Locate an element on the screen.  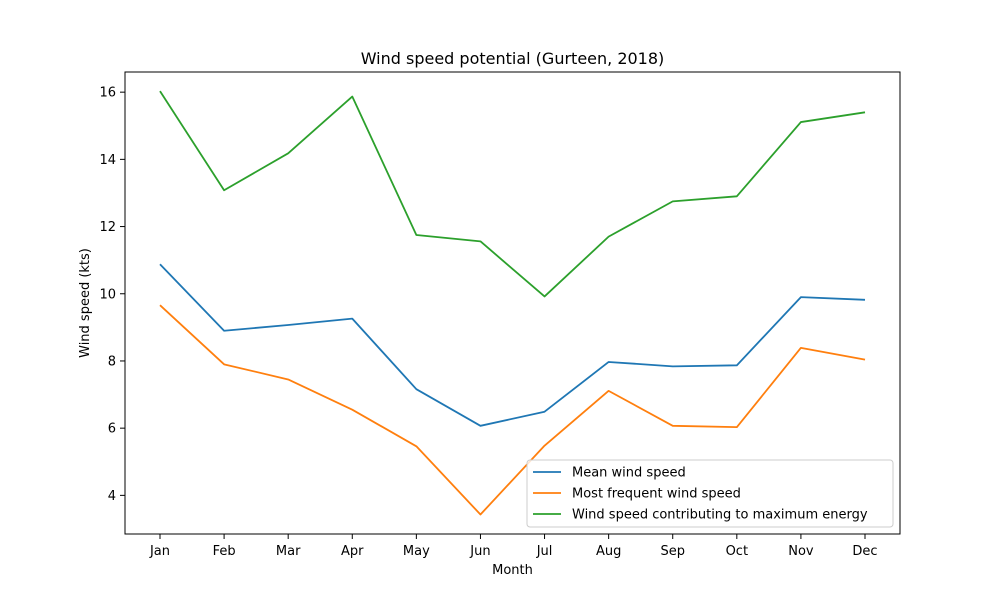
x-tick-label: Oct is located at coordinates (737, 551).